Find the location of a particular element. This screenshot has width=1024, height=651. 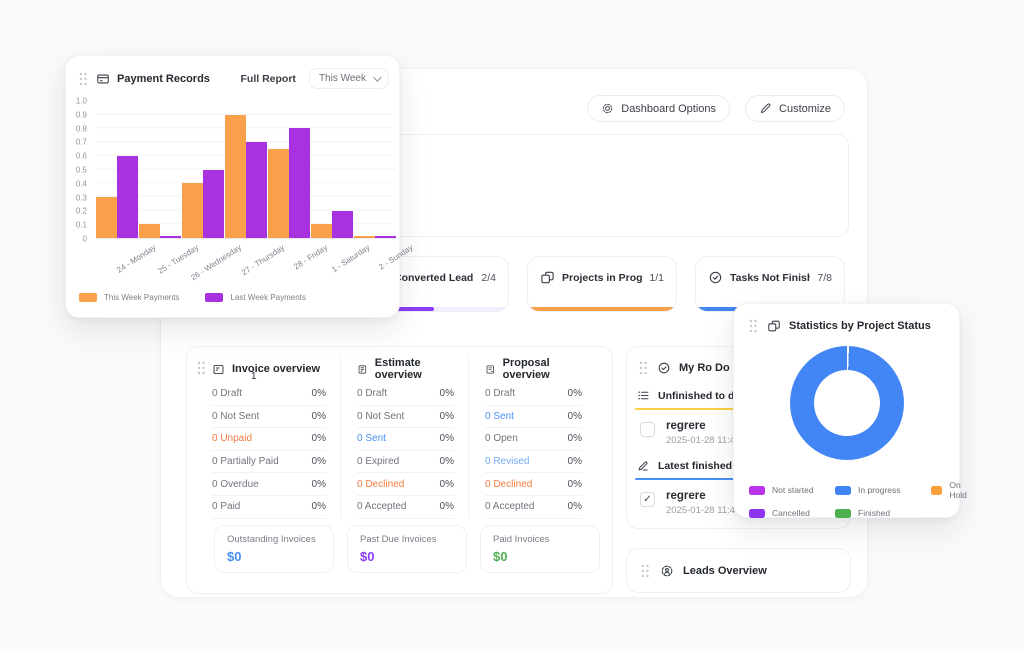

legend-label: Not started is located at coordinates (793, 490).